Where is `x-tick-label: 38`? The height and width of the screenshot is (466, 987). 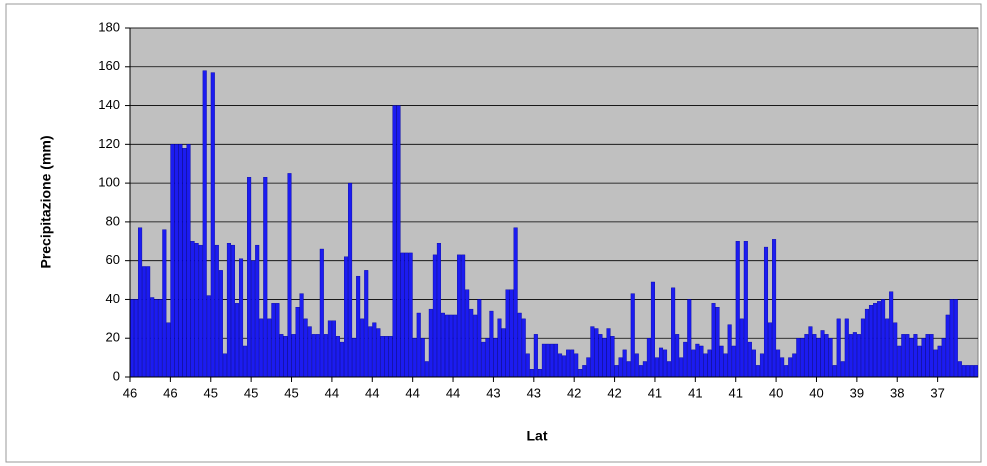 x-tick-label: 38 is located at coordinates (897, 392).